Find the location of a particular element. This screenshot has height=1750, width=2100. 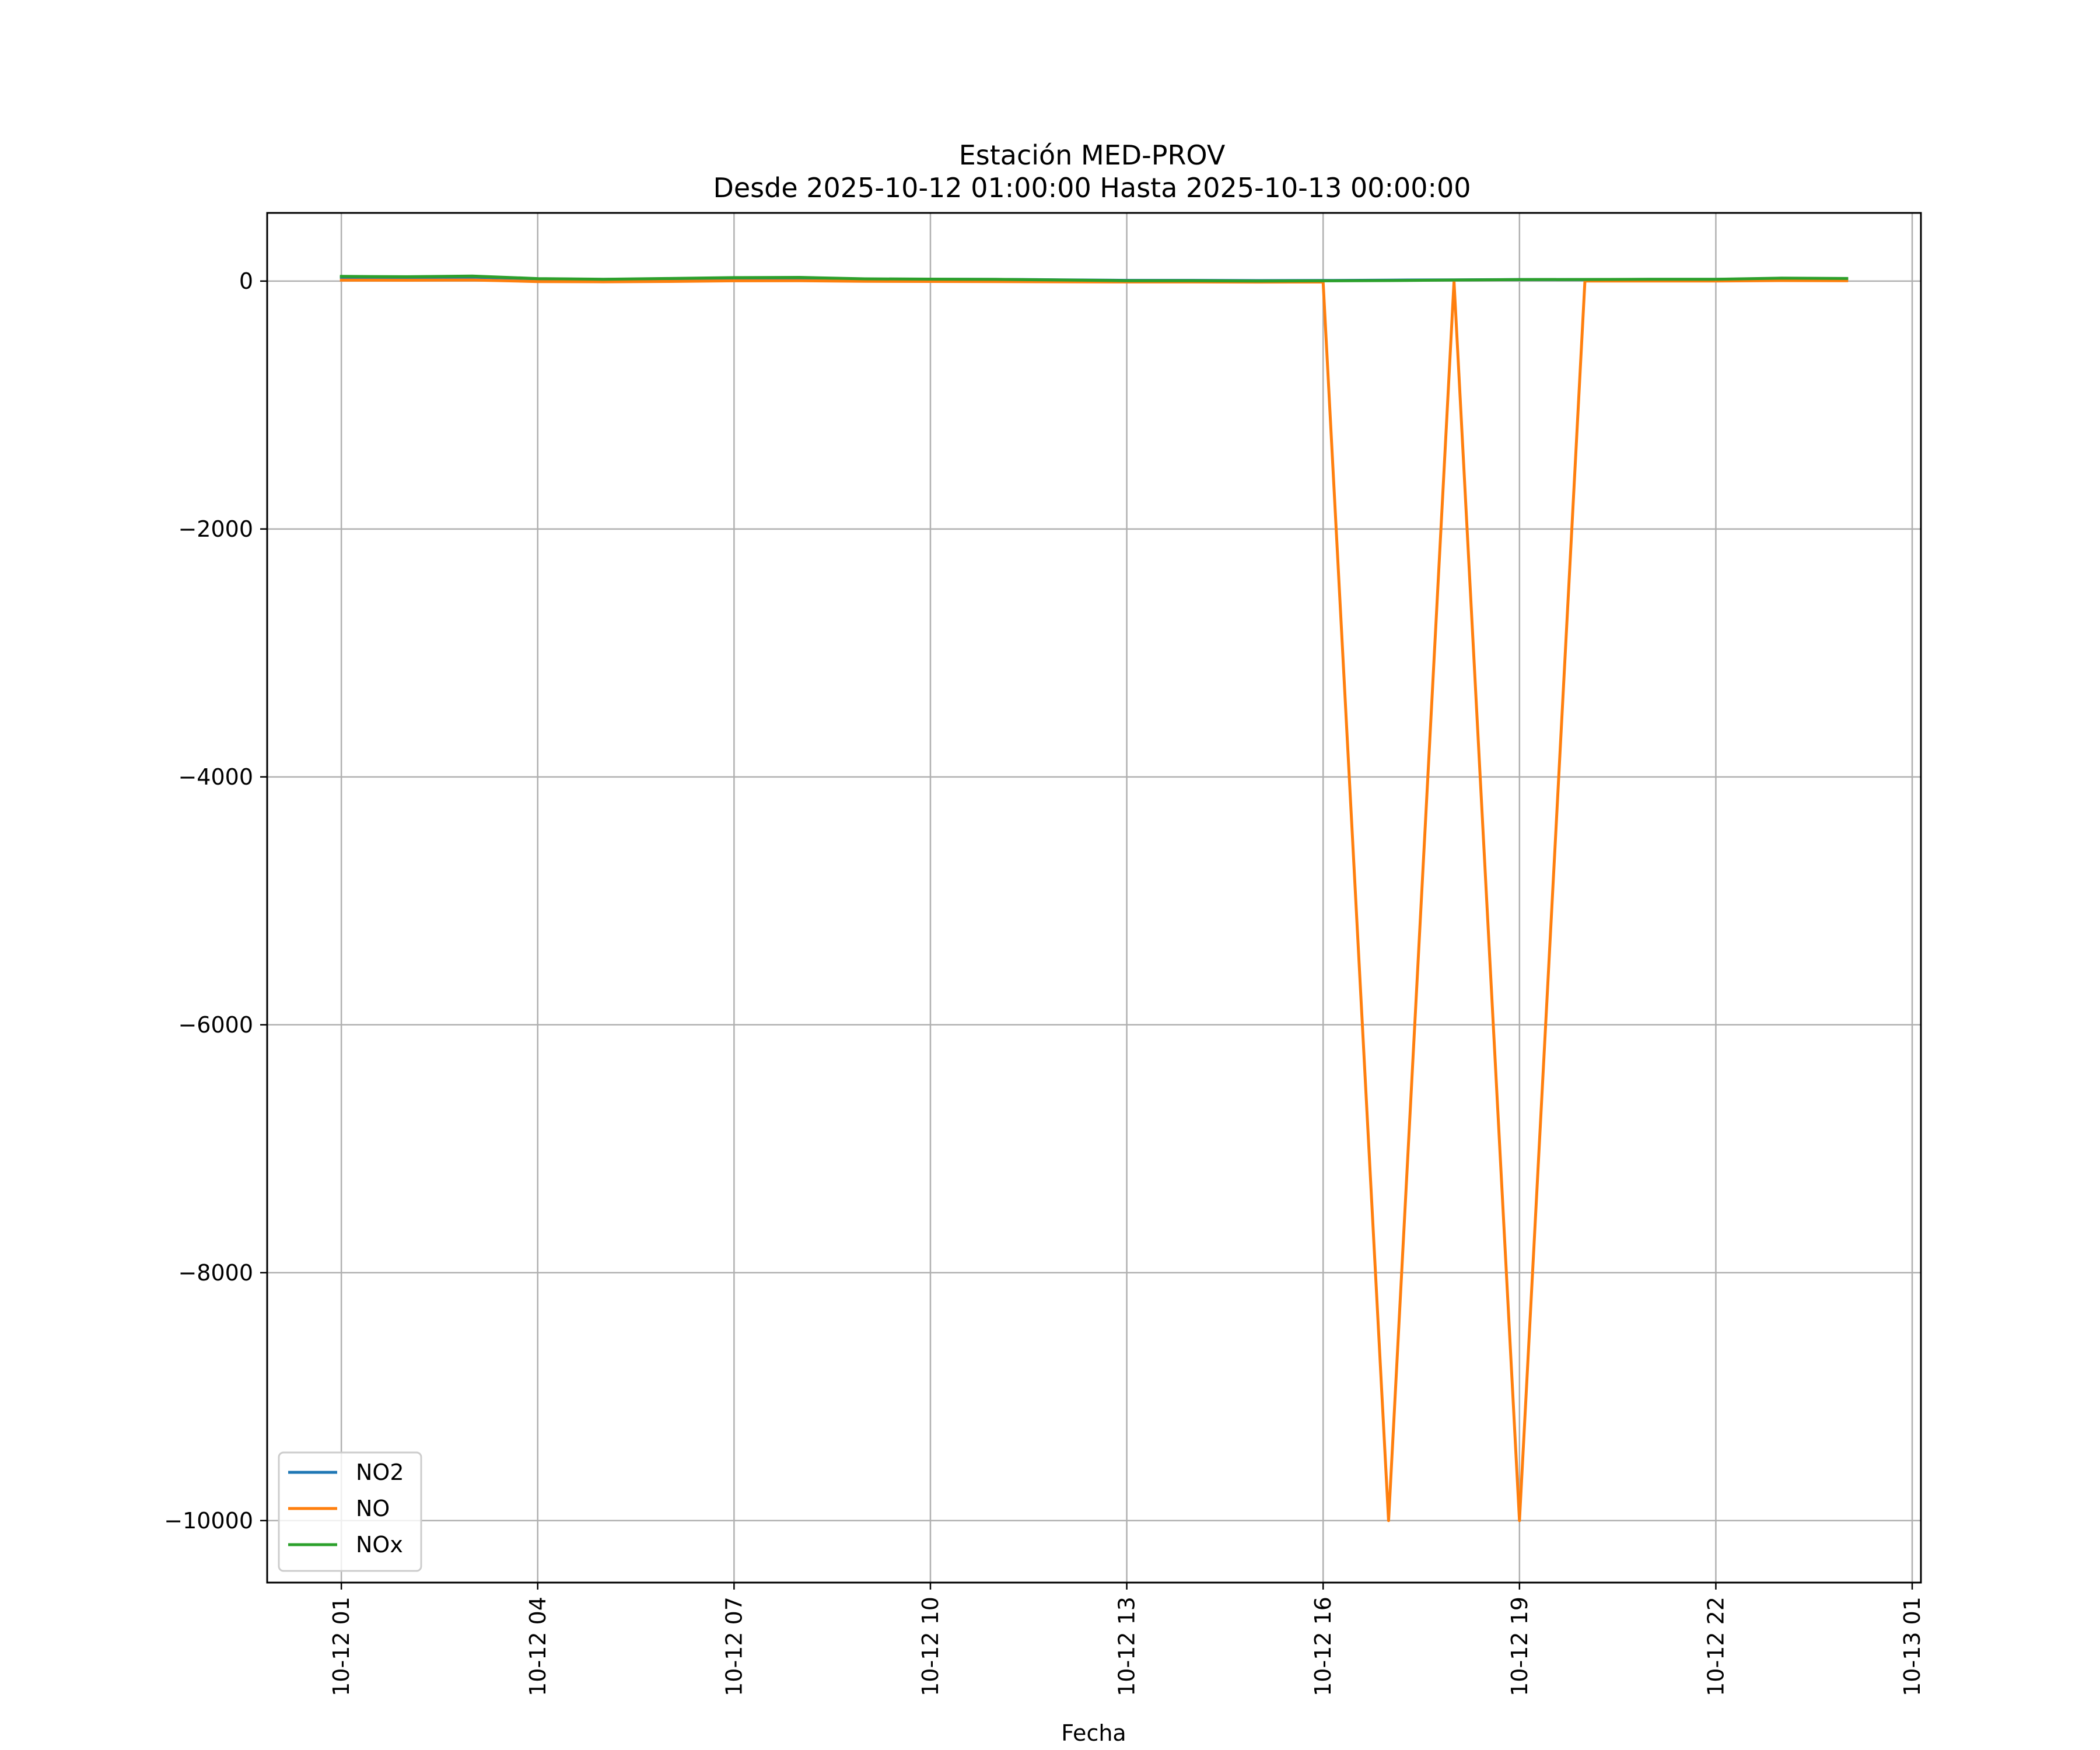

y-tick-label: 0 is located at coordinates (246, 281).